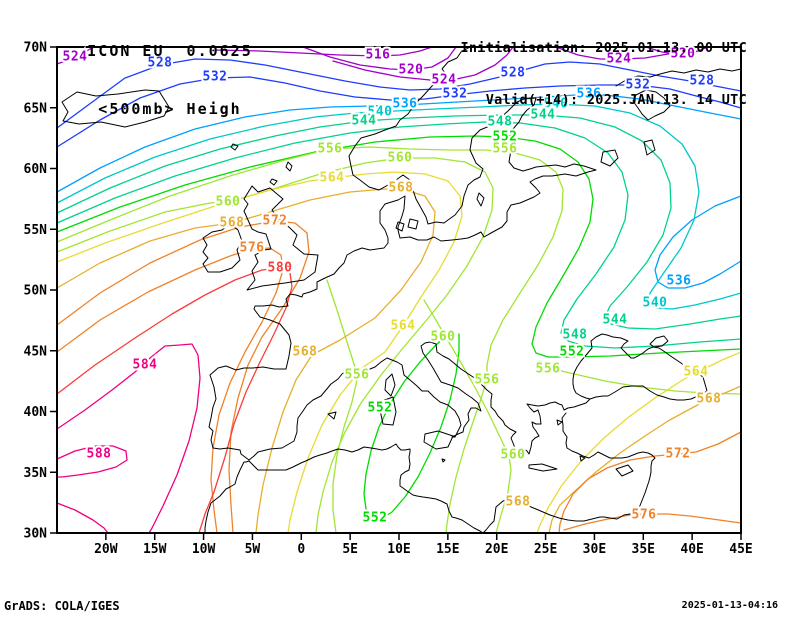 This screenshot has width=800, height=618. What do you see at coordinates (443, 460) in the screenshot?
I see `island-malta` at bounding box center [443, 460].